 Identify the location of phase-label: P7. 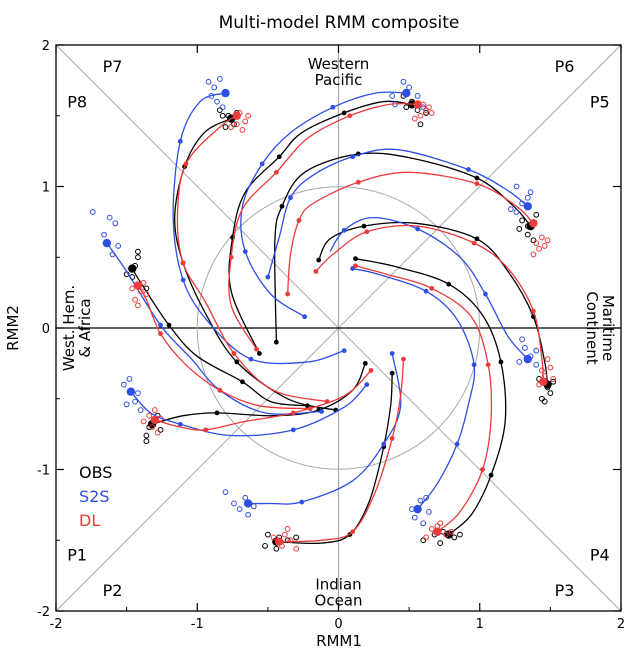
(113, 66).